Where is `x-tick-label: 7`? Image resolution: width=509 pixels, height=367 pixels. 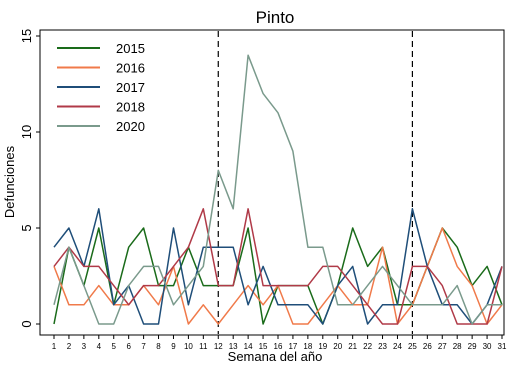 x-tick-label: 7 is located at coordinates (143, 346).